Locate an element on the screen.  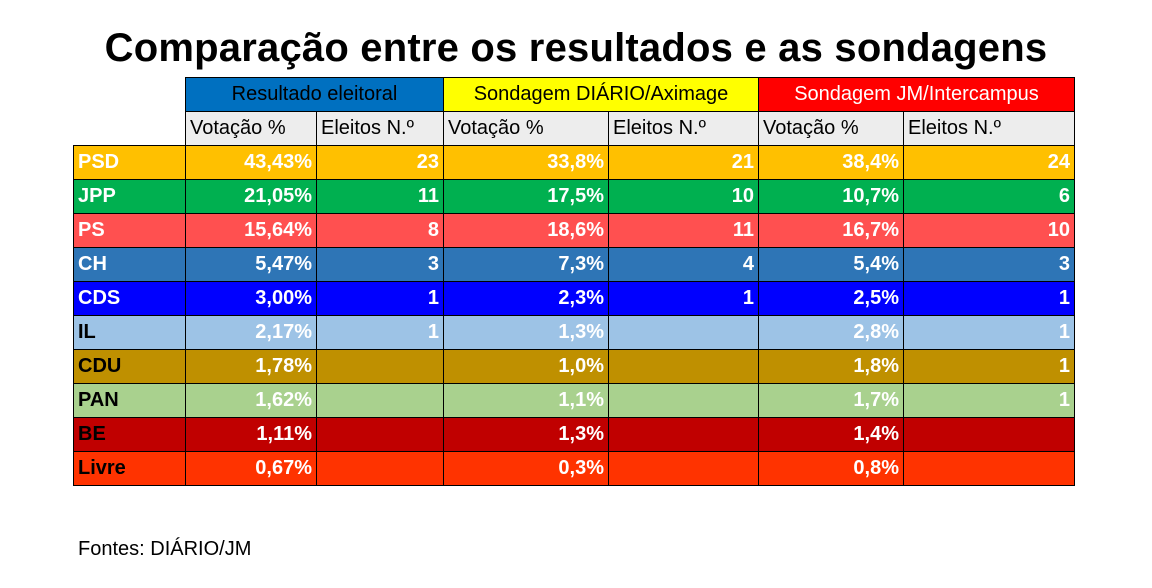
party-row-il: IL 2,17% 1 1,3% 2,8% 1 is located at coordinates (574, 332).